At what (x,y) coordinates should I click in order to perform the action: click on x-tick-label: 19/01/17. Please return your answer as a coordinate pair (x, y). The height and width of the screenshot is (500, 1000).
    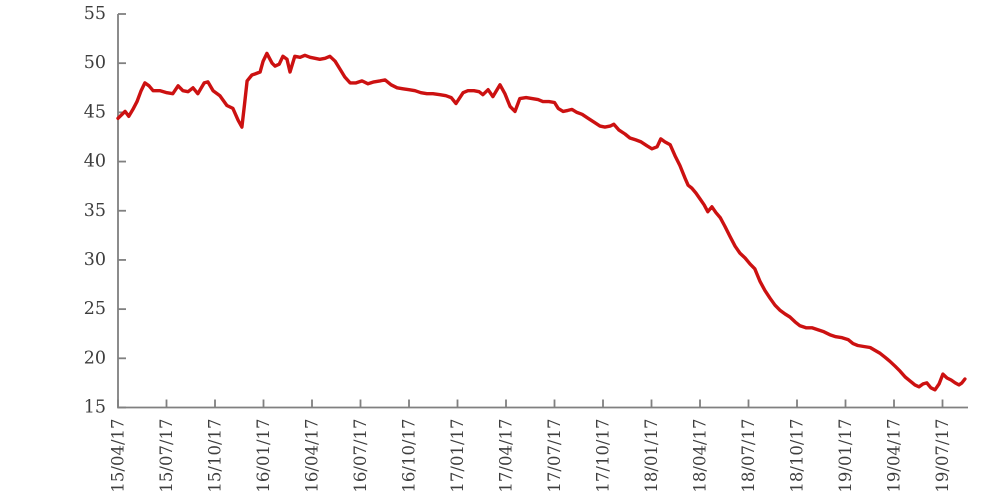
    Looking at the image, I should click on (845, 456).